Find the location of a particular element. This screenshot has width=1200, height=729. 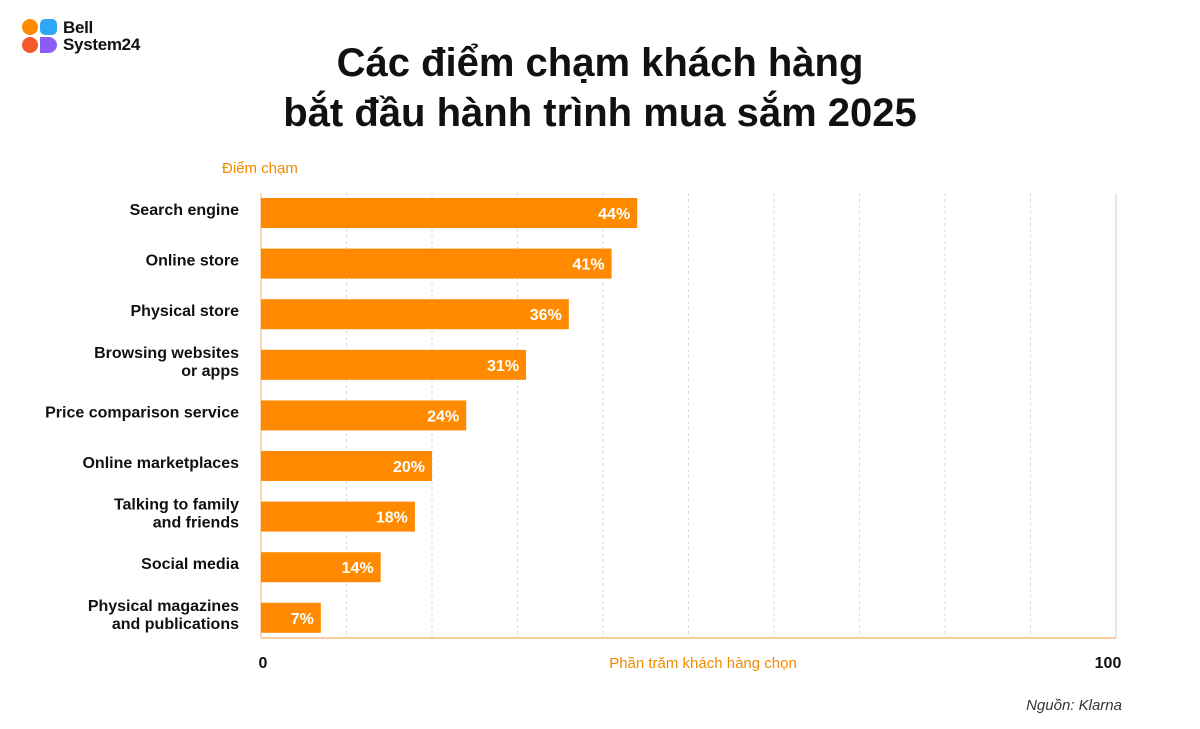

bar-value-label: 31% is located at coordinates (503, 366).